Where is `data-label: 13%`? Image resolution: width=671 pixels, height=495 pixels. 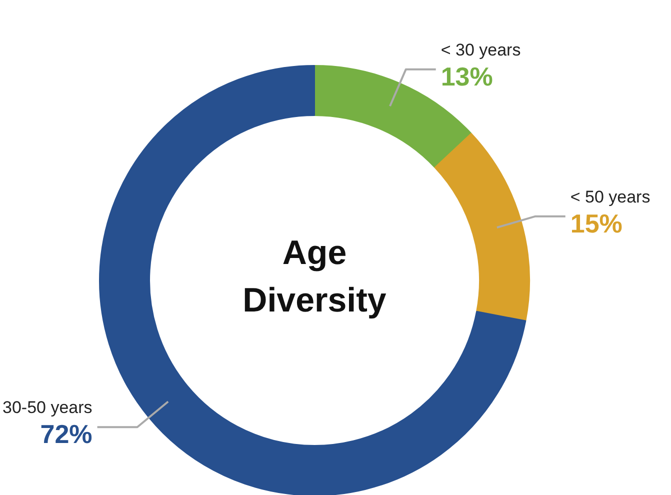
data-label: 13% is located at coordinates (466, 76).